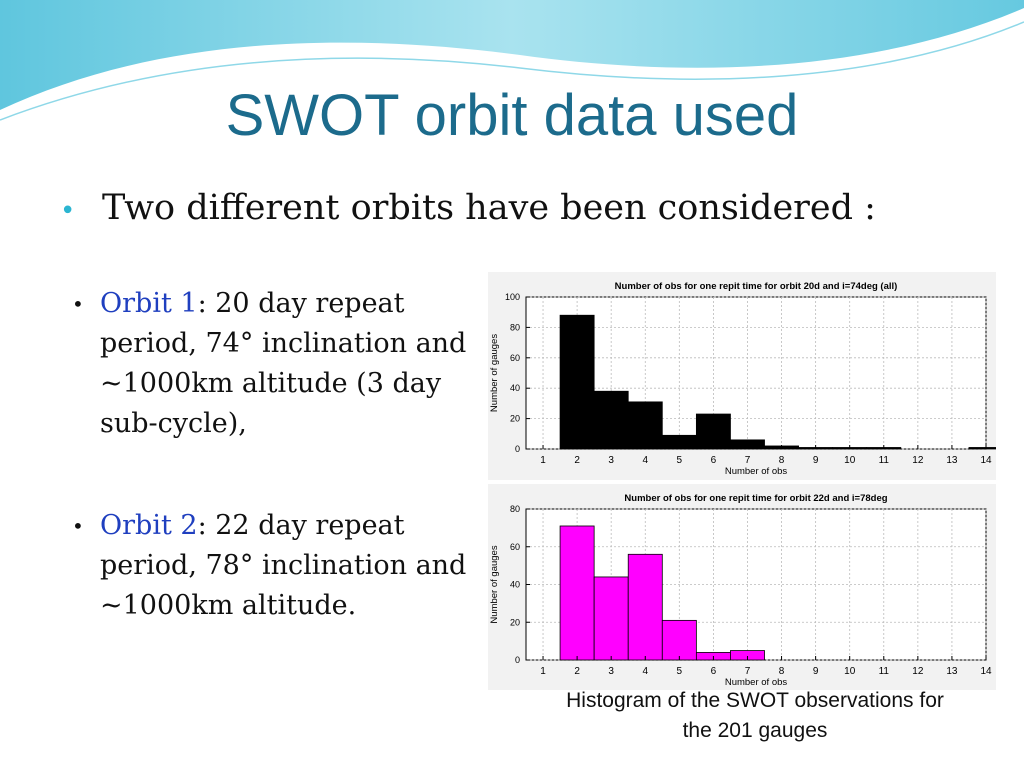 The image size is (1024, 768). What do you see at coordinates (149, 525) in the screenshot?
I see `orbit-2-name: Orbit 2` at bounding box center [149, 525].